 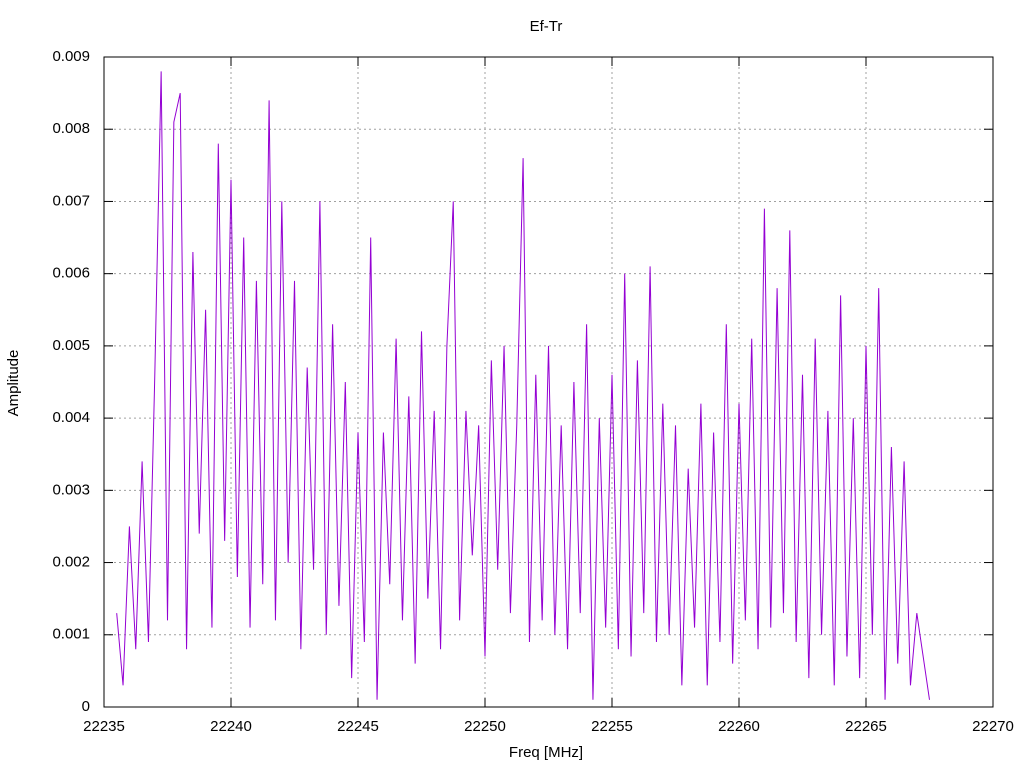 I want to click on x-tick-label: 22240, so click(x=231, y=726).